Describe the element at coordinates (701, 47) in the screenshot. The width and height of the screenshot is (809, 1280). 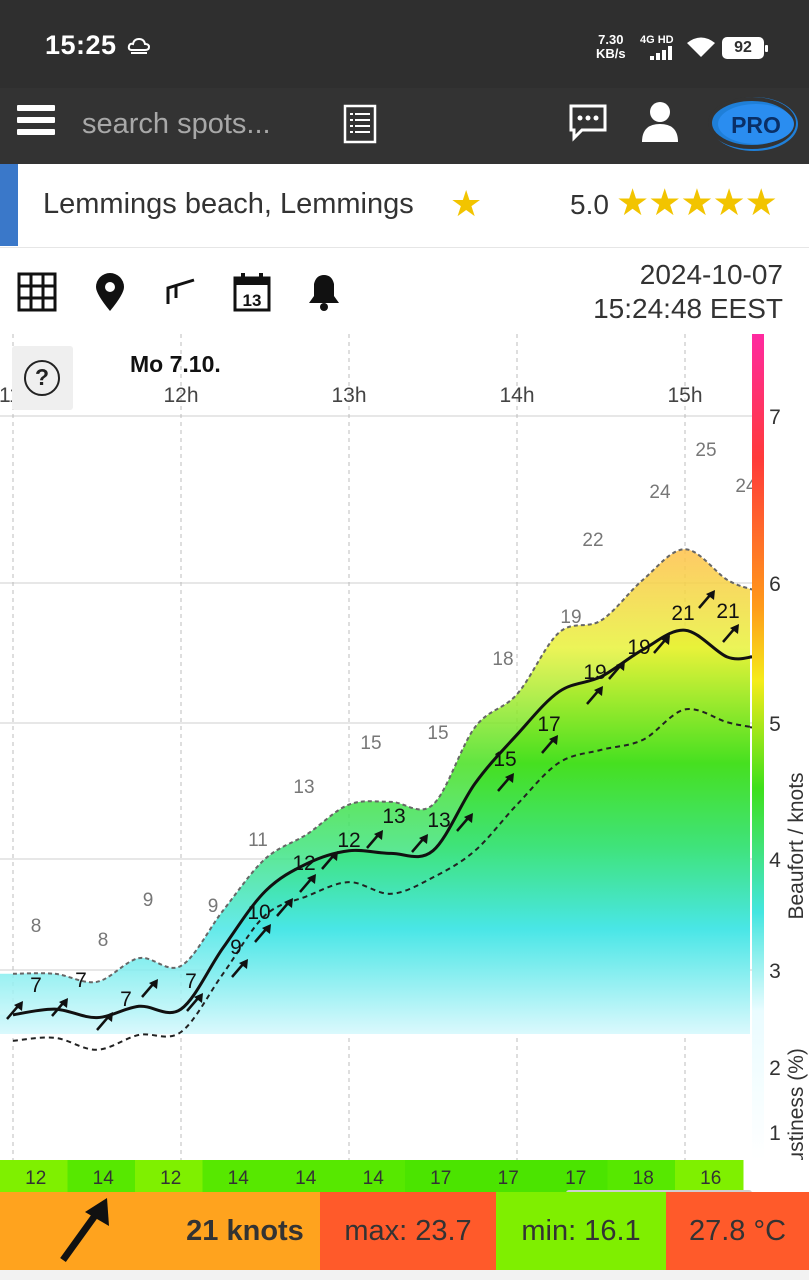
I see `wifi-icon` at that location.